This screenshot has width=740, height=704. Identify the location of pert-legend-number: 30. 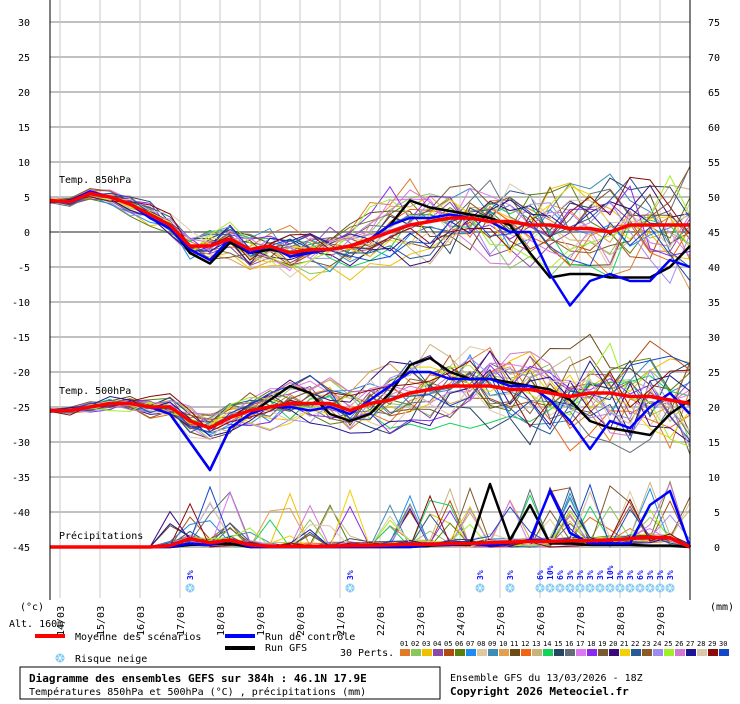
(723, 644).